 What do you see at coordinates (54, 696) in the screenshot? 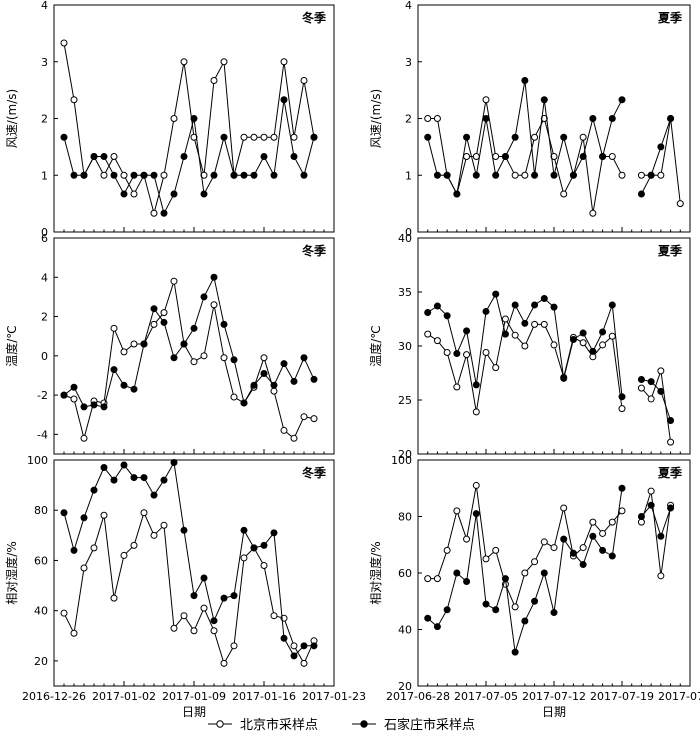
I see `x-tick-label: 2016-12-26` at bounding box center [54, 696].